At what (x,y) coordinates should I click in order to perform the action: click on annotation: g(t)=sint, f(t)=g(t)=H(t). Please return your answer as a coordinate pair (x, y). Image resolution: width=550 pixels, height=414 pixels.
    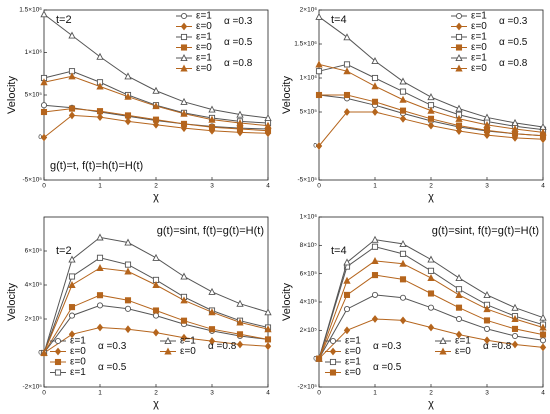
    Looking at the image, I should click on (210, 231).